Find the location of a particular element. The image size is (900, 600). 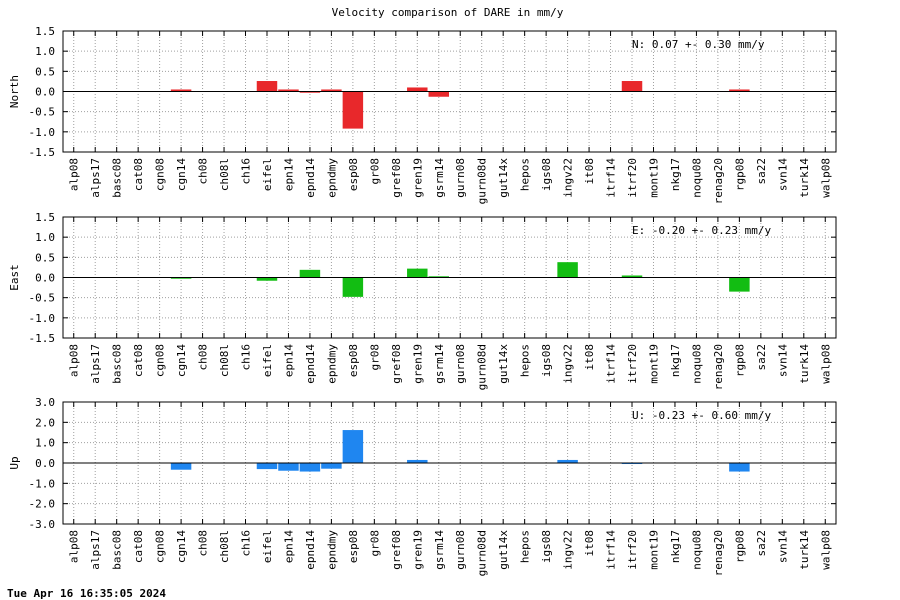

x-tick-label: gurn08 is located at coordinates (460, 178).